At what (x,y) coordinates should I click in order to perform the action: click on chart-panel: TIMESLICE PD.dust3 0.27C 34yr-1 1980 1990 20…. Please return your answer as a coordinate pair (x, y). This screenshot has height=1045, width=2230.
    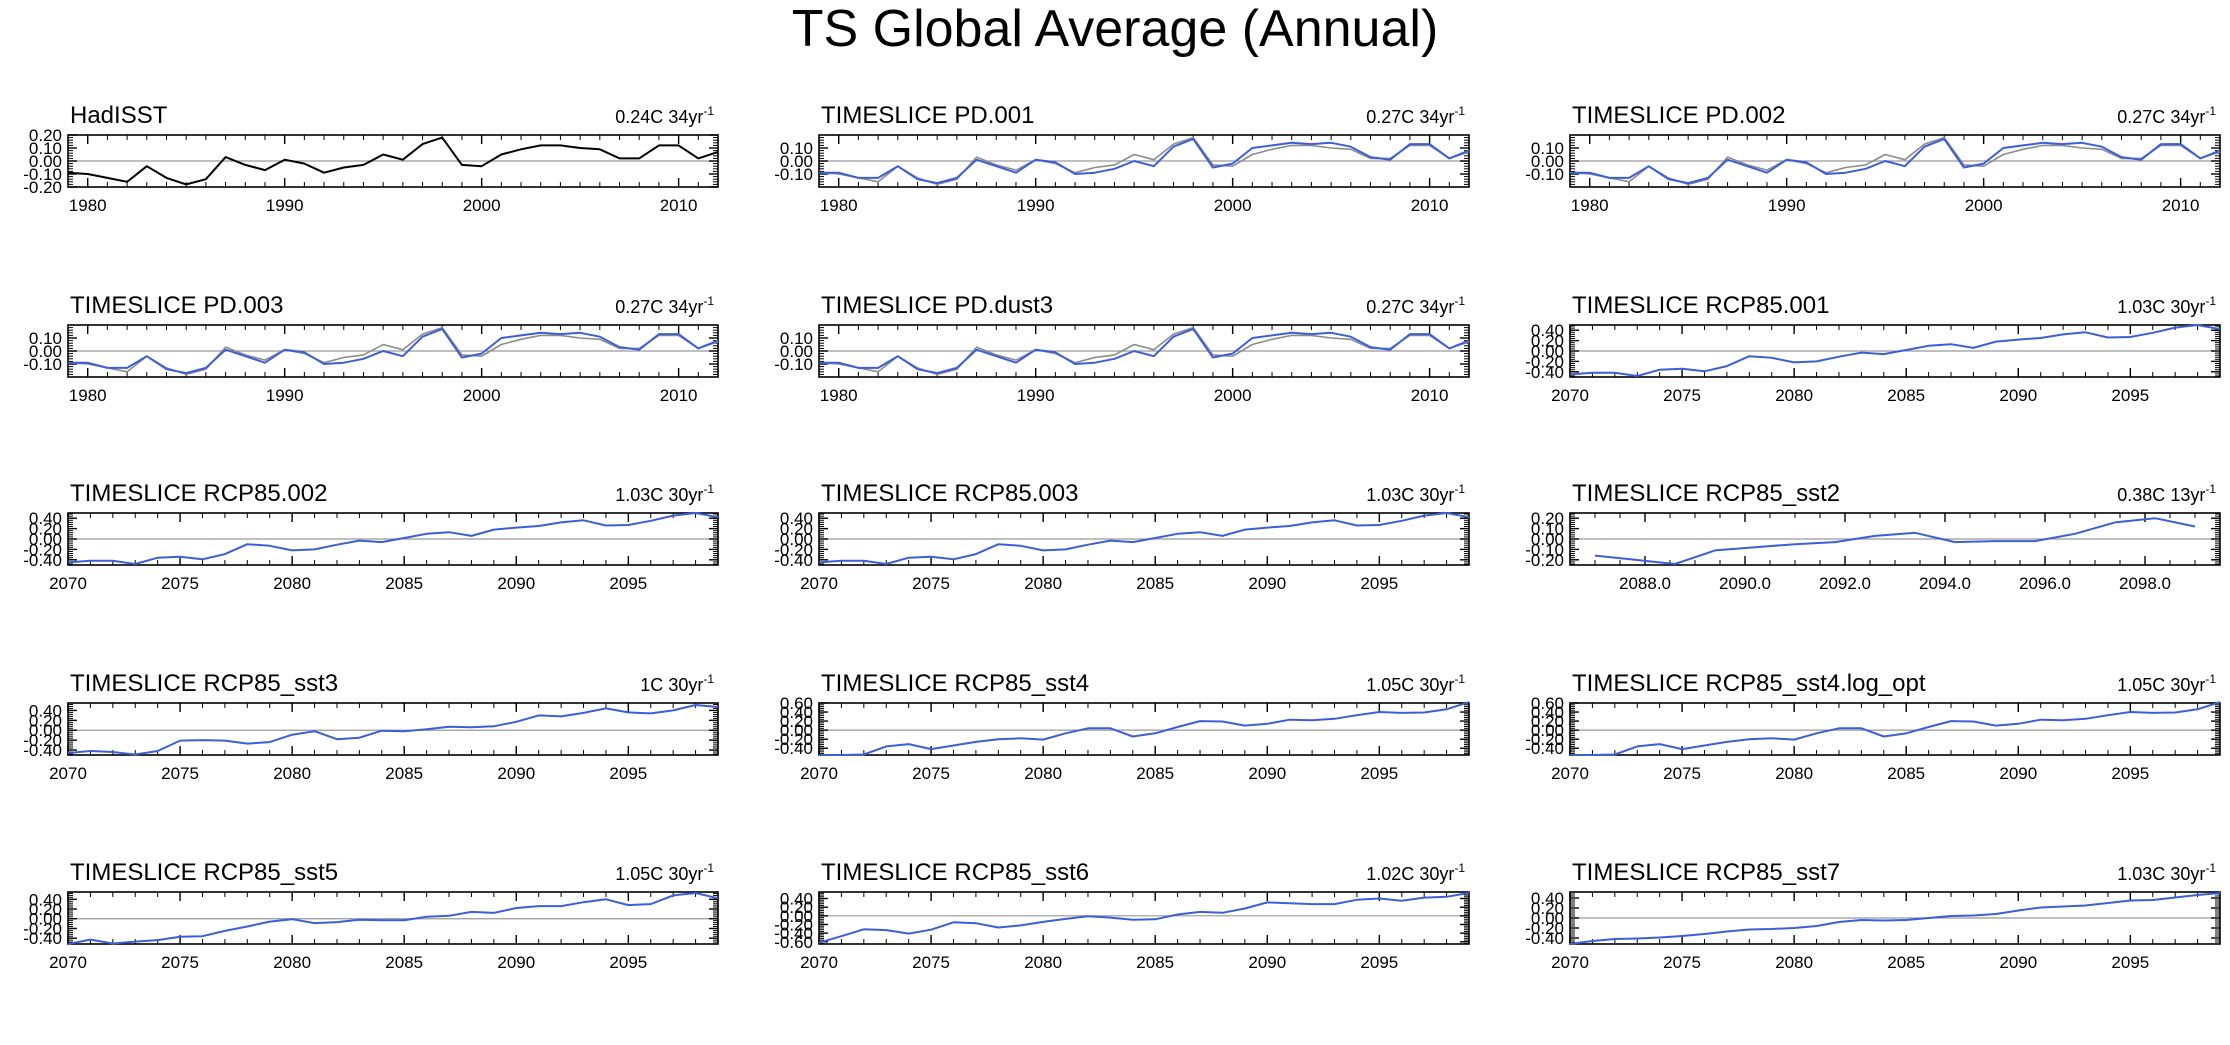
    Looking at the image, I should click on (1122, 348).